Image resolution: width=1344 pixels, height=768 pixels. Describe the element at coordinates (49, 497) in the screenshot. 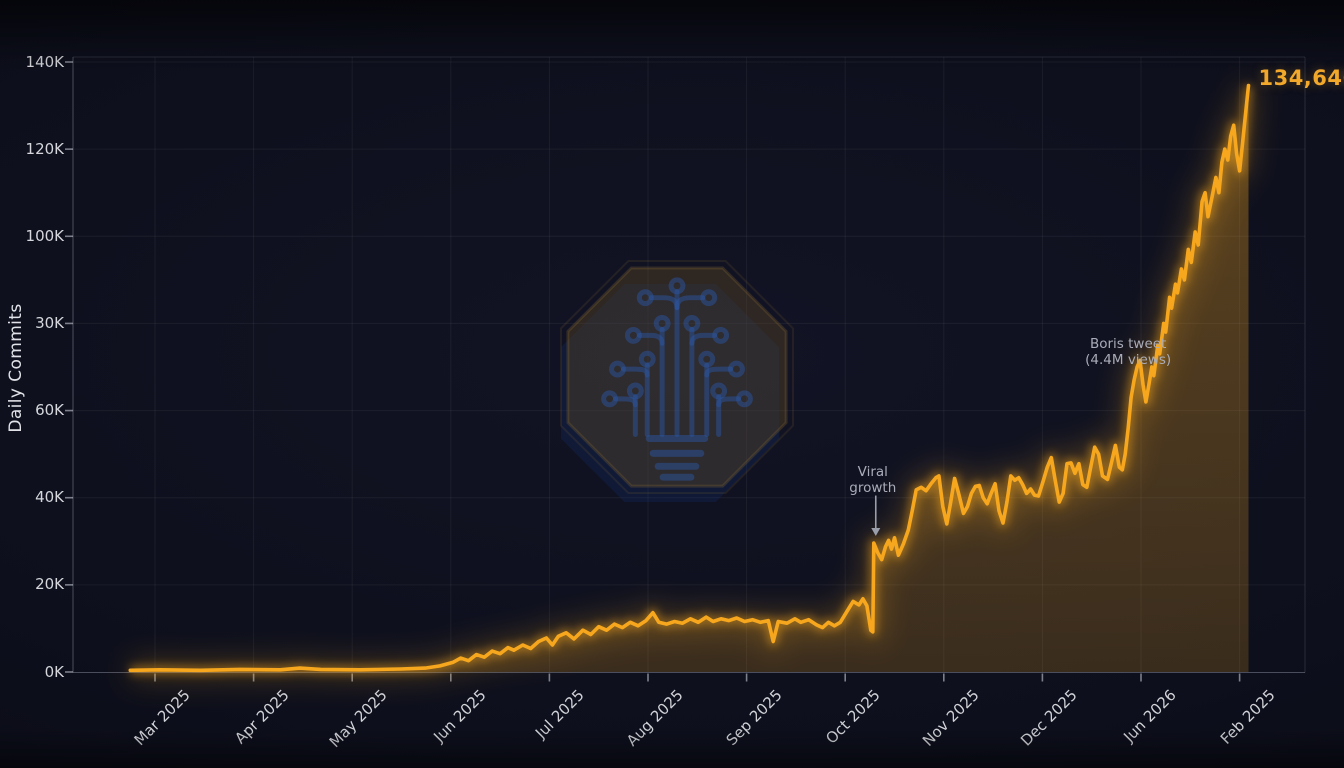

I see `y-tick-label: 40K` at that location.